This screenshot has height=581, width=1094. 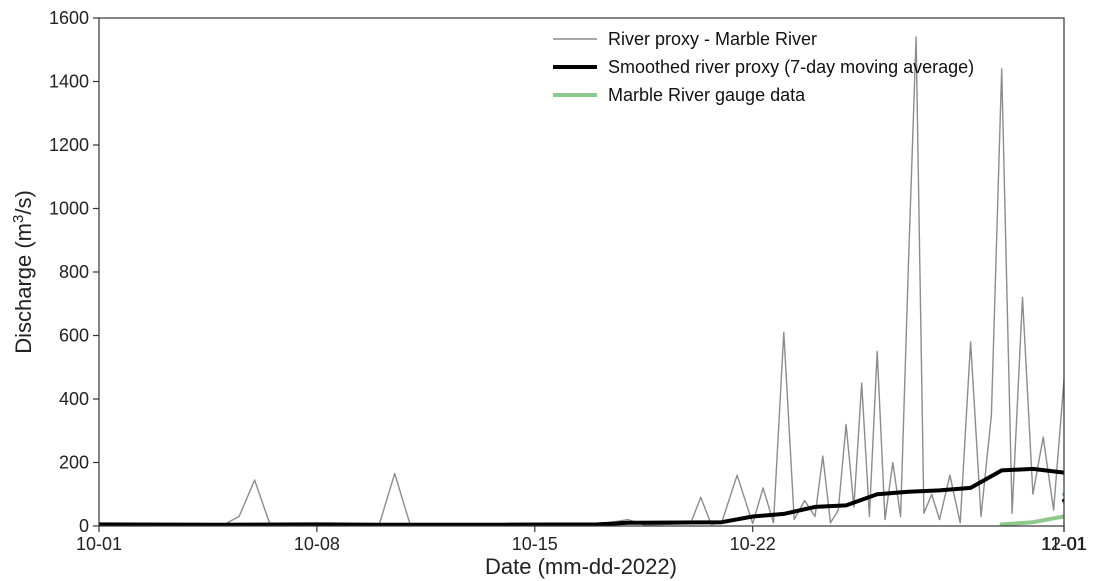 I want to click on x-axis-title: Date (mm-dd-2022), so click(x=581, y=566).